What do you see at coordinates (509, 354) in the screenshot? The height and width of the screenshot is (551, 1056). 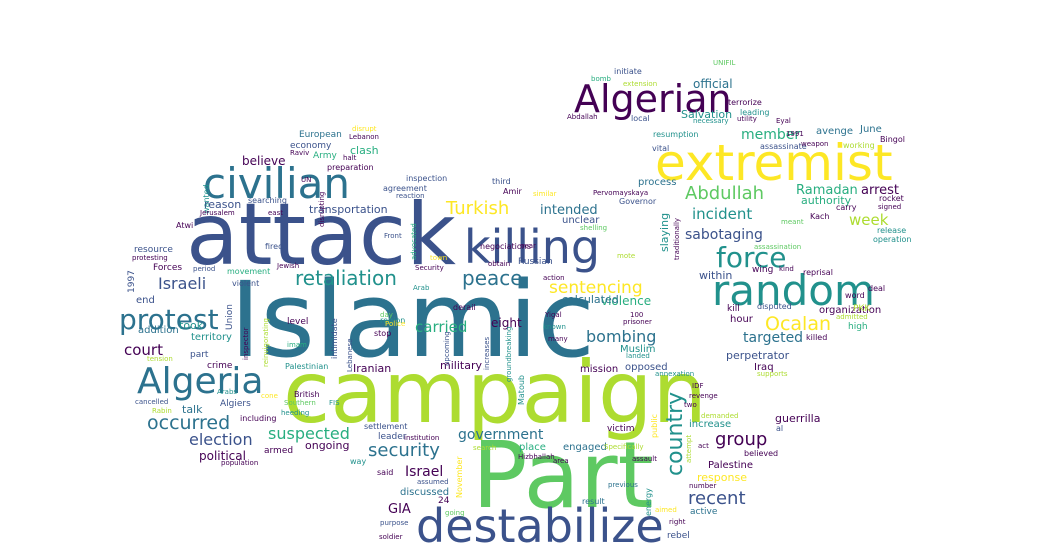 I see `word-groundbreaking: groundbreaking` at bounding box center [509, 354].